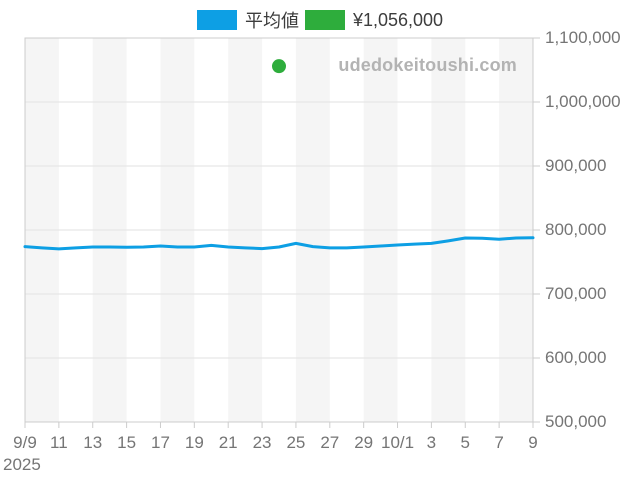 This screenshot has height=480, width=640. Describe the element at coordinates (576, 421) in the screenshot. I see `y-axis-label: 500,000` at that location.